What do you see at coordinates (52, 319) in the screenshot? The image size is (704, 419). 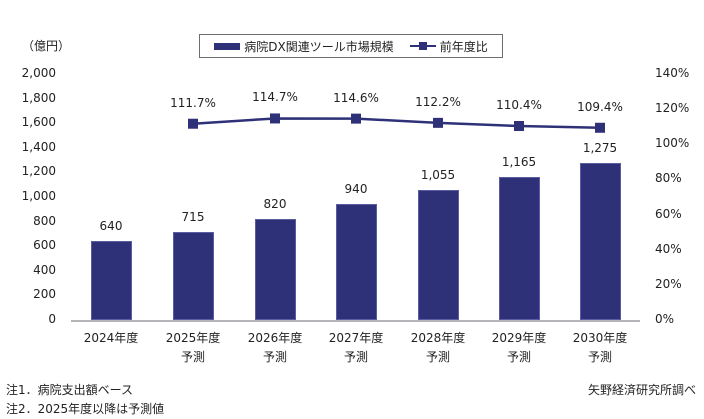 I see `y-tick-label: 0` at bounding box center [52, 319].